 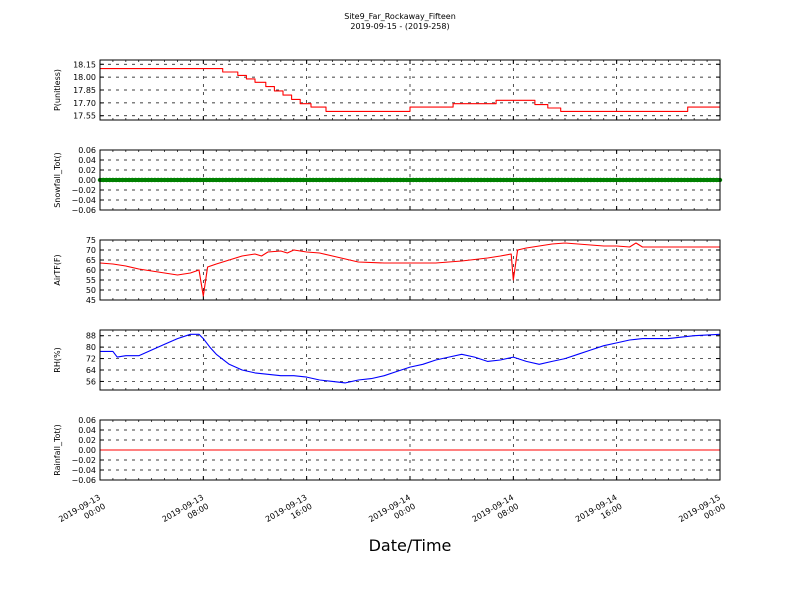 What do you see at coordinates (599, 513) in the screenshot?
I see `x-tick-label: 2019-09-1416:00` at bounding box center [599, 513].